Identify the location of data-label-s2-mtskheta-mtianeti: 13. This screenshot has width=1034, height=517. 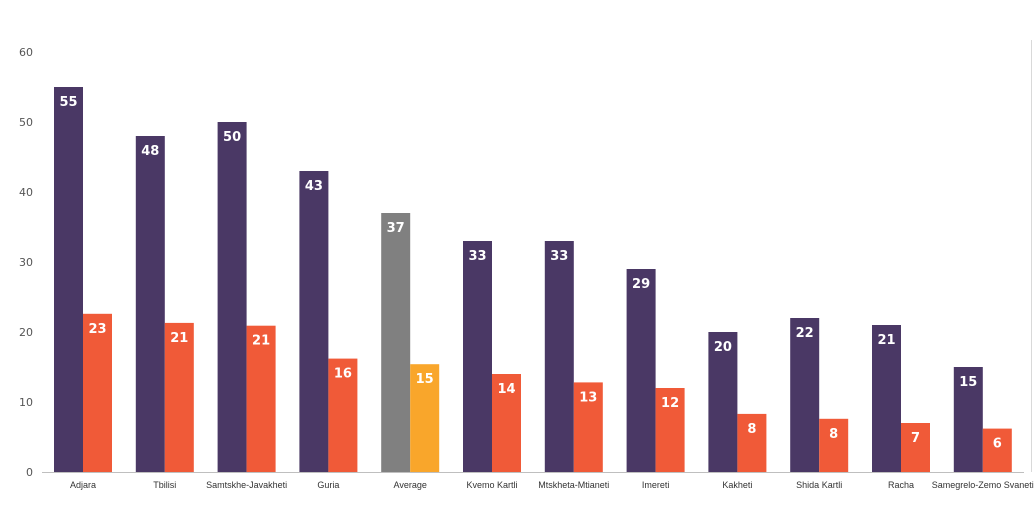
(588, 397).